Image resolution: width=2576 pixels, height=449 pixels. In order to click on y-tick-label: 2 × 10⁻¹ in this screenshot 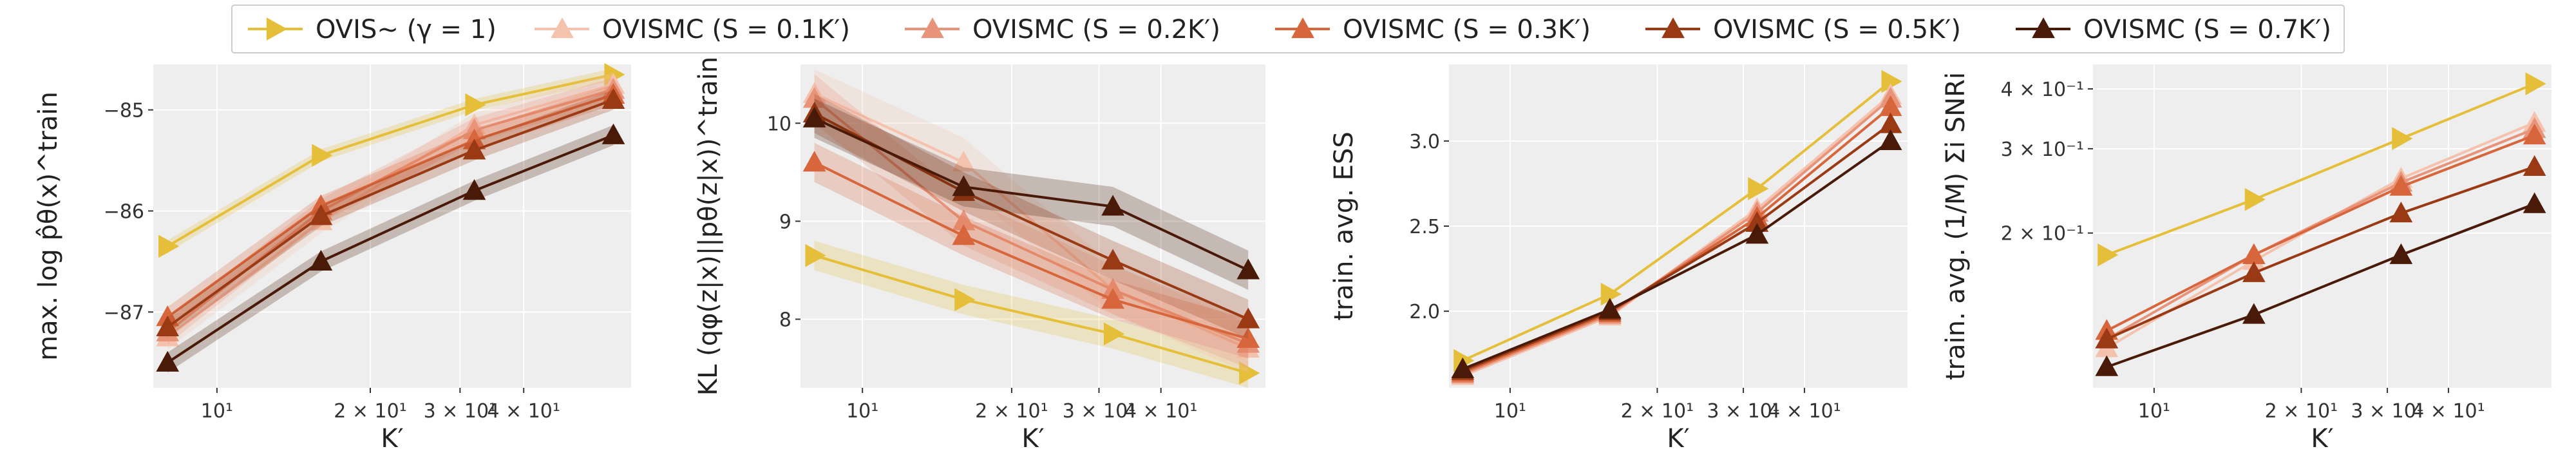, I will do `click(2043, 234)`.